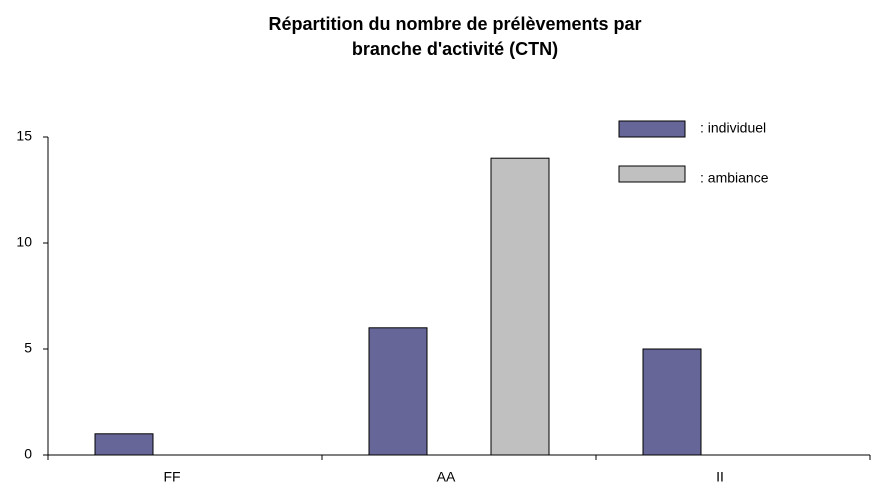 The height and width of the screenshot is (488, 874). Describe the element at coordinates (446, 477) in the screenshot. I see `x-tick-label: AA` at that location.